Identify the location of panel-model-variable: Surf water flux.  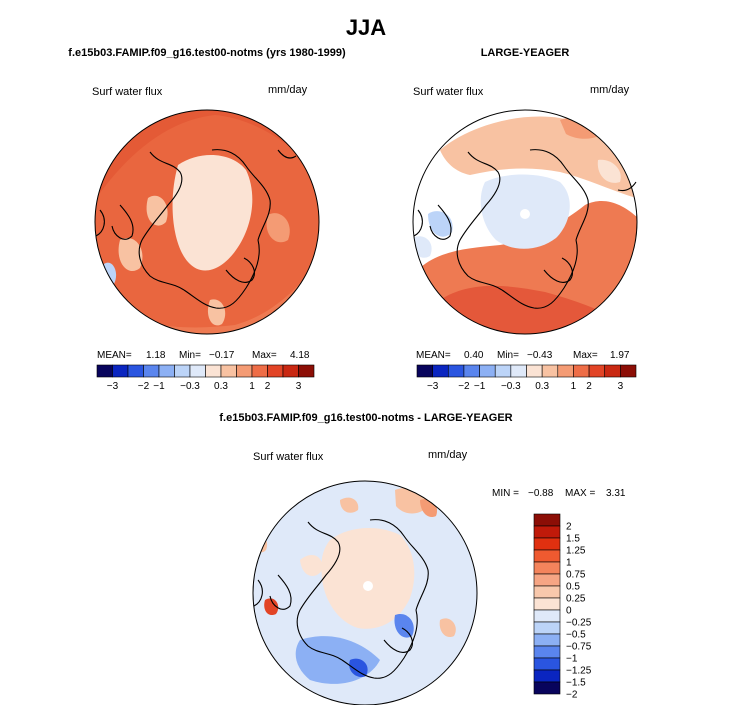
(127, 92).